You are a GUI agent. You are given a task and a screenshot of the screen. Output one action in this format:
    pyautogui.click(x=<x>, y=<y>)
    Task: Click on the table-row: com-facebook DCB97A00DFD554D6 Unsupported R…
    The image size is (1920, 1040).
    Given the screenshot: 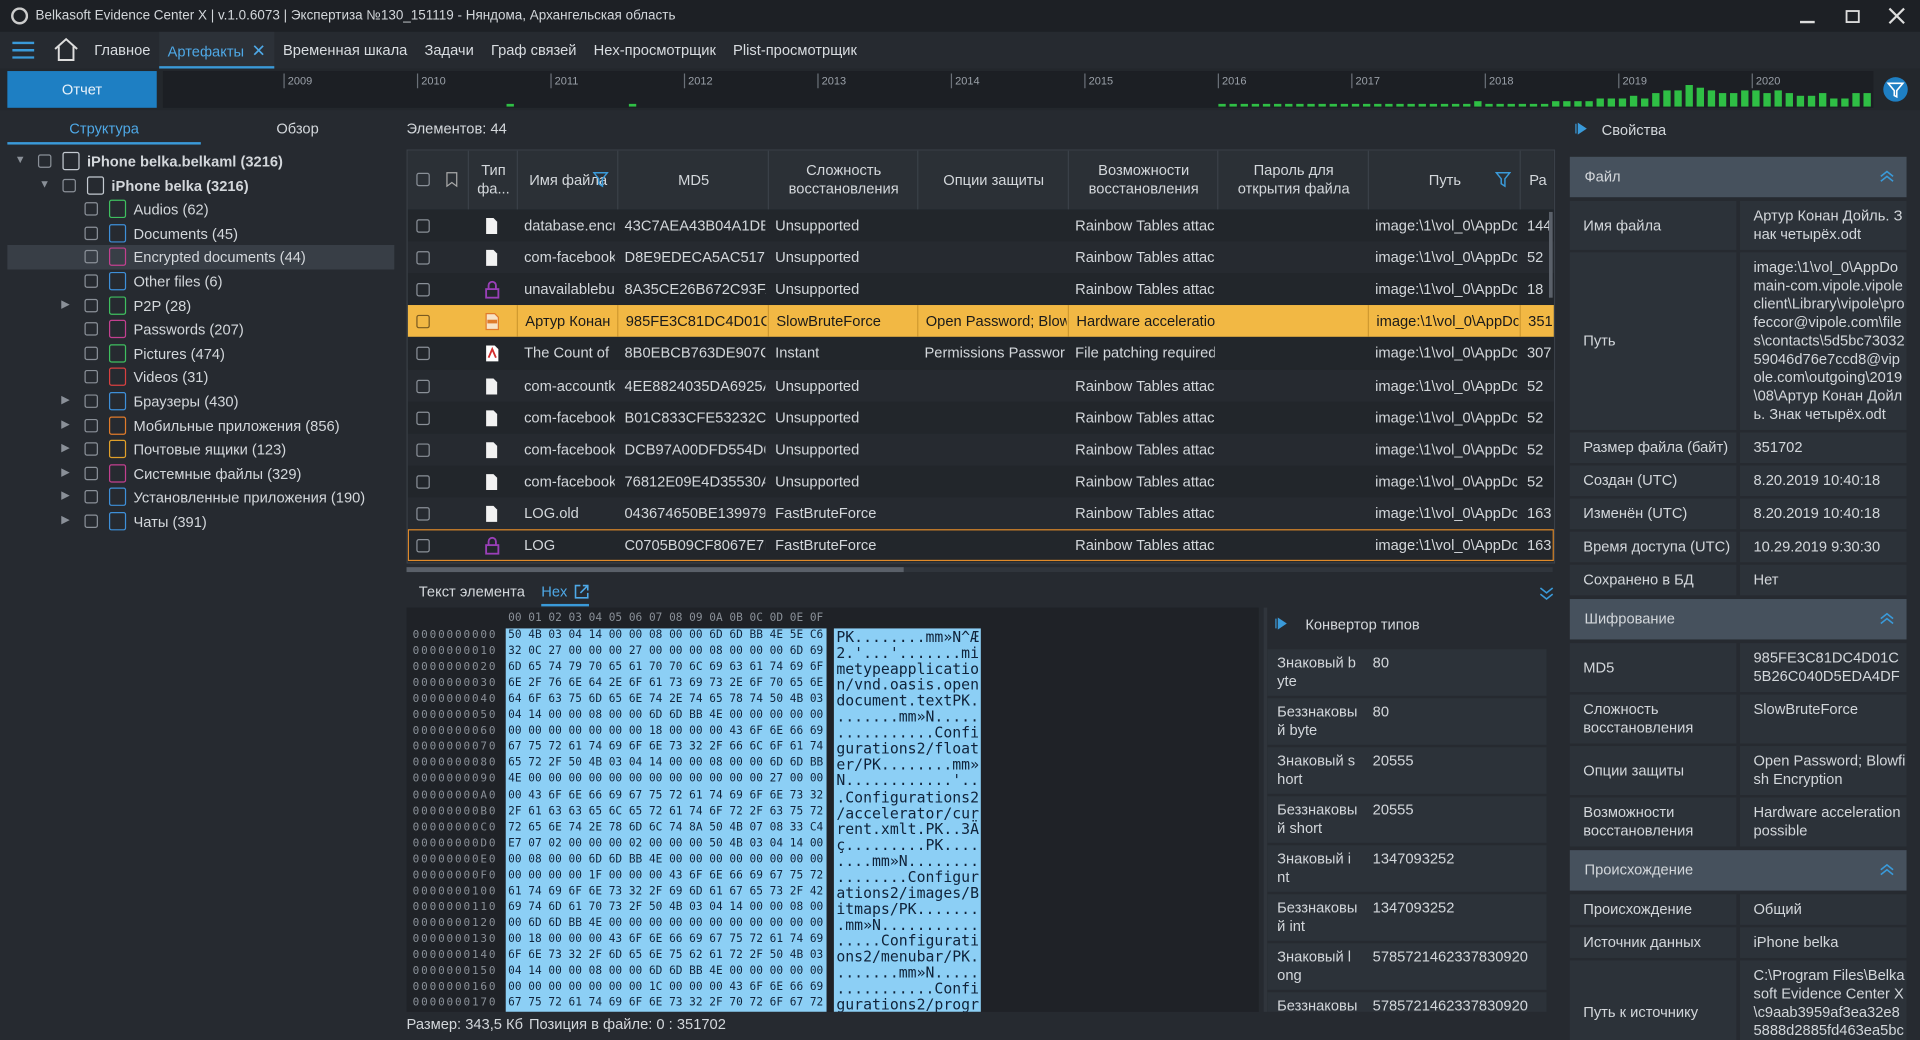 What is the action you would take?
    pyautogui.click(x=980, y=449)
    